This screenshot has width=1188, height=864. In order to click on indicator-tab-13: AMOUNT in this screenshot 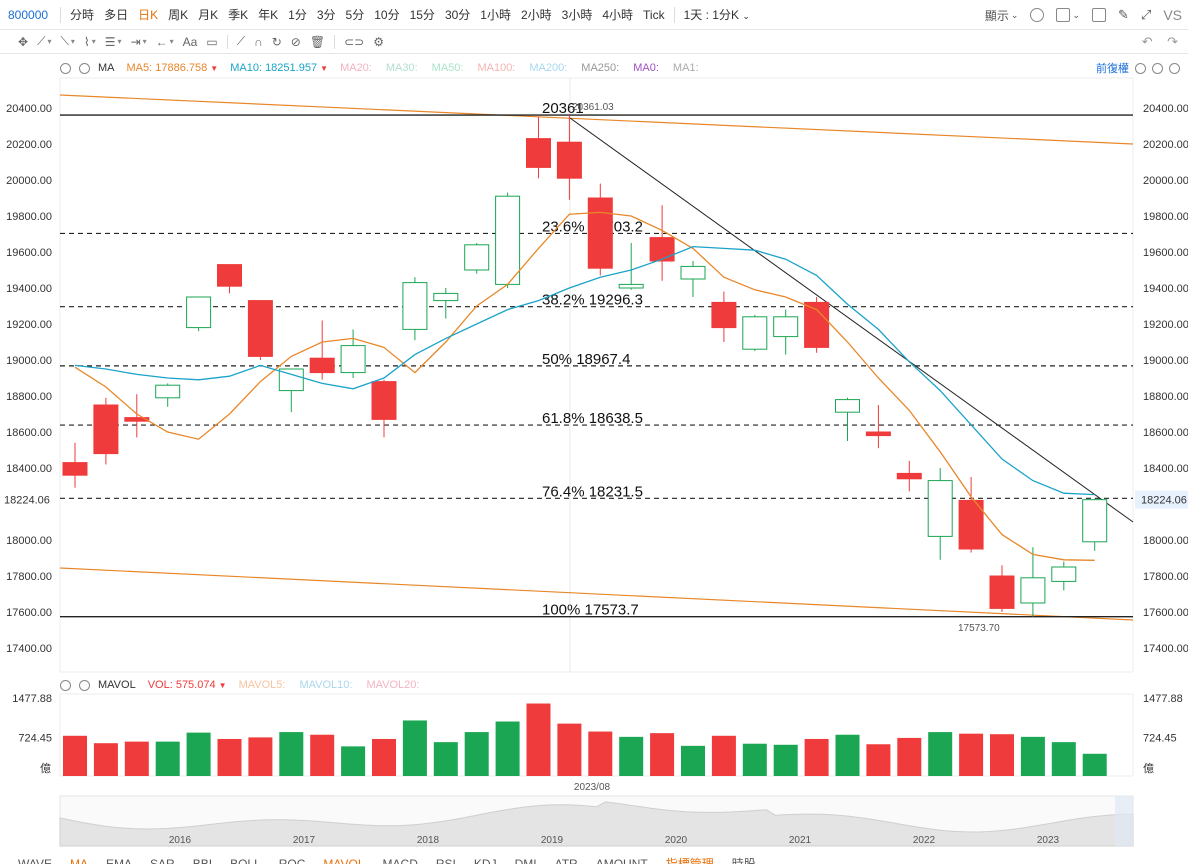, I will do `click(621, 860)`.